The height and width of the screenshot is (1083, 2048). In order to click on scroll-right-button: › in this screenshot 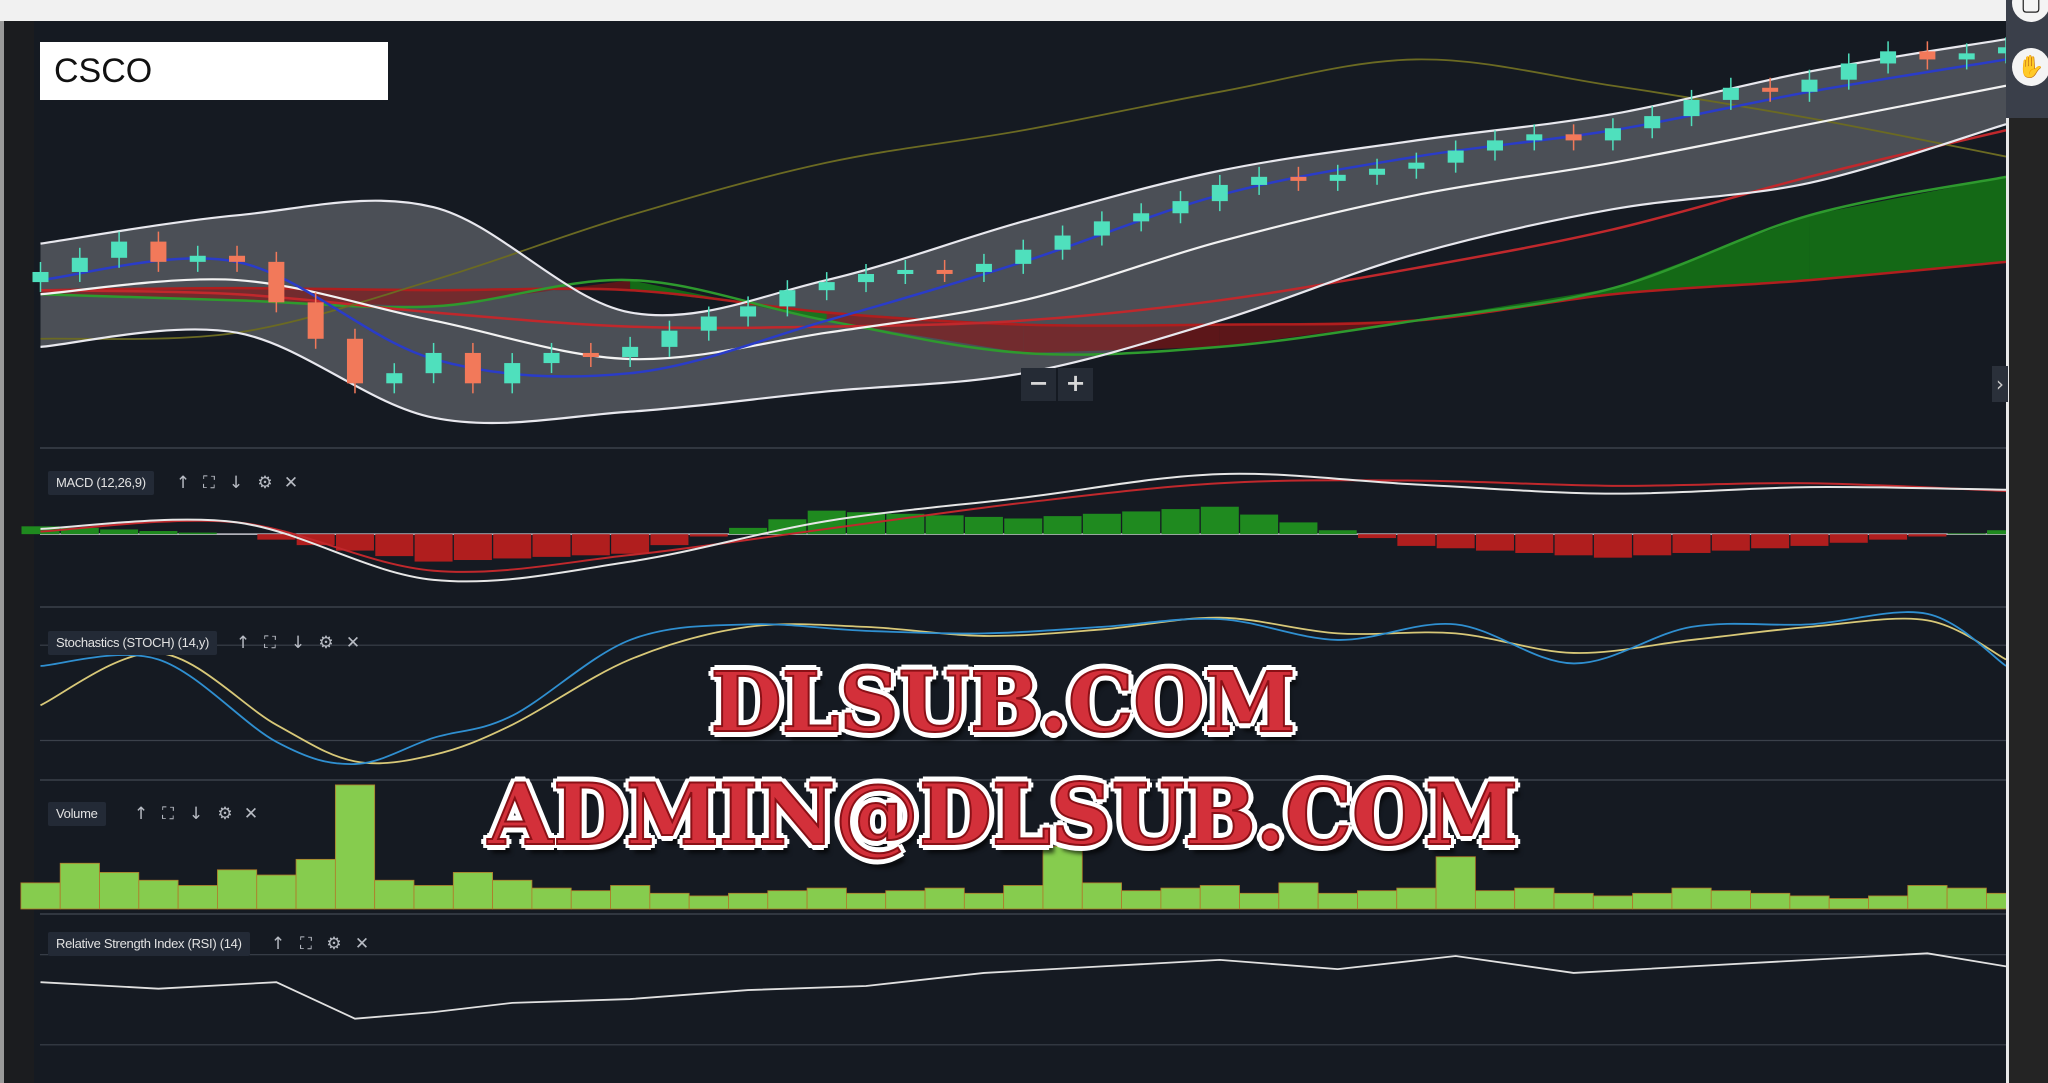, I will do `click(2000, 384)`.